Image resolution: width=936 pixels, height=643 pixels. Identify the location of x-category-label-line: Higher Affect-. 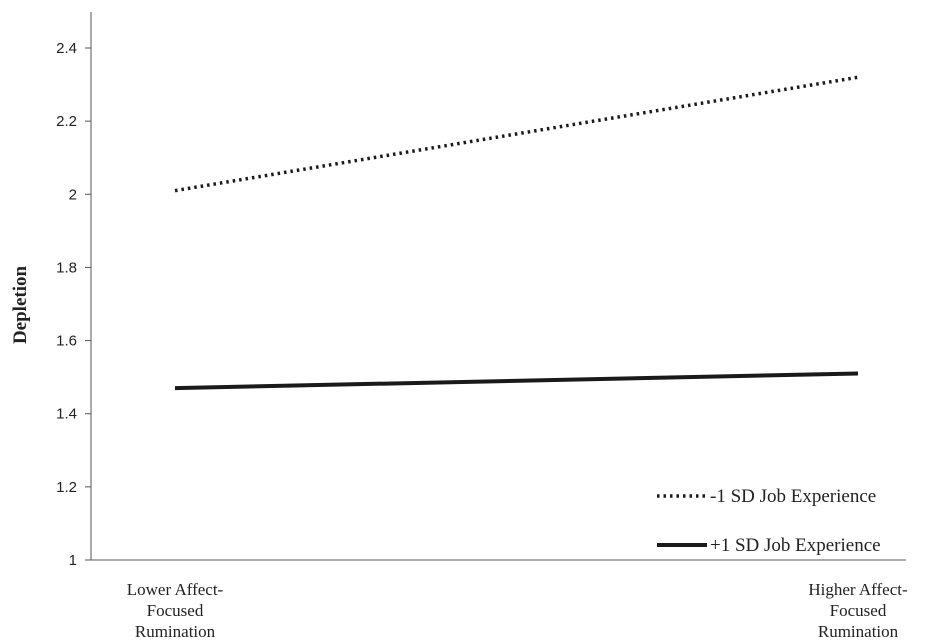
(858, 589).